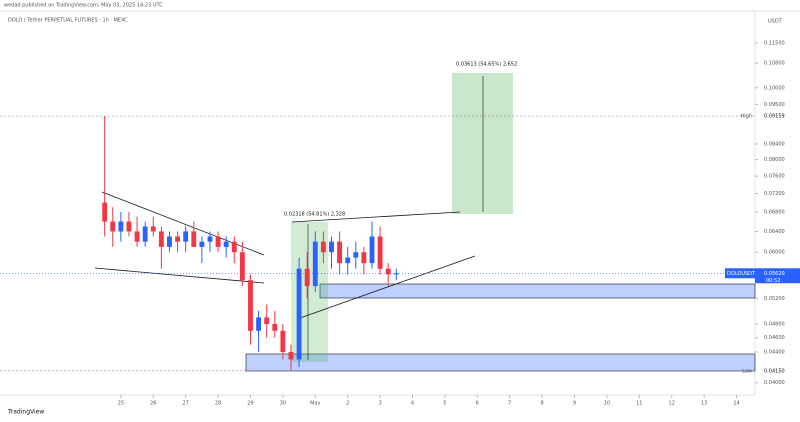 Image resolution: width=800 pixels, height=422 pixels. Describe the element at coordinates (774, 105) in the screenshot. I see `y-tick-label: 0.09500` at that location.